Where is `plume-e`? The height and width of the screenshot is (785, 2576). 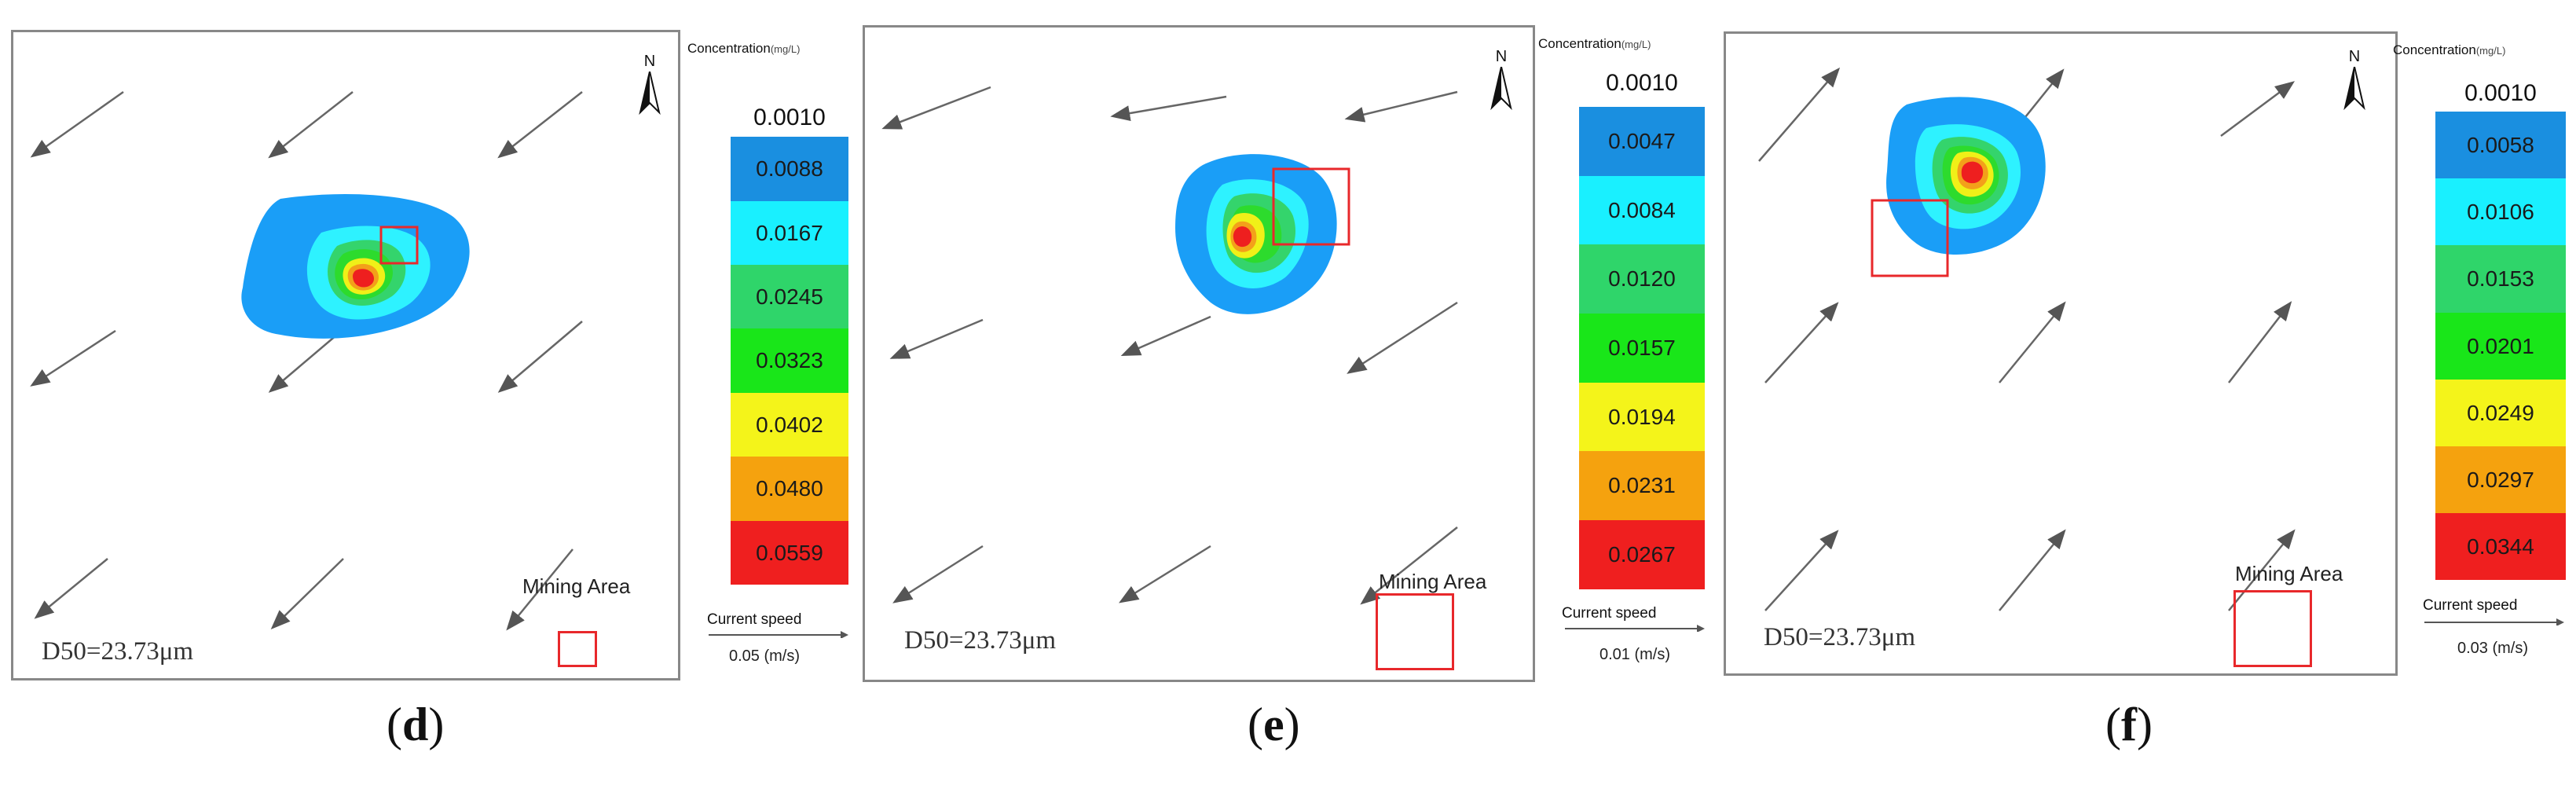
plume-e is located at coordinates (1262, 234).